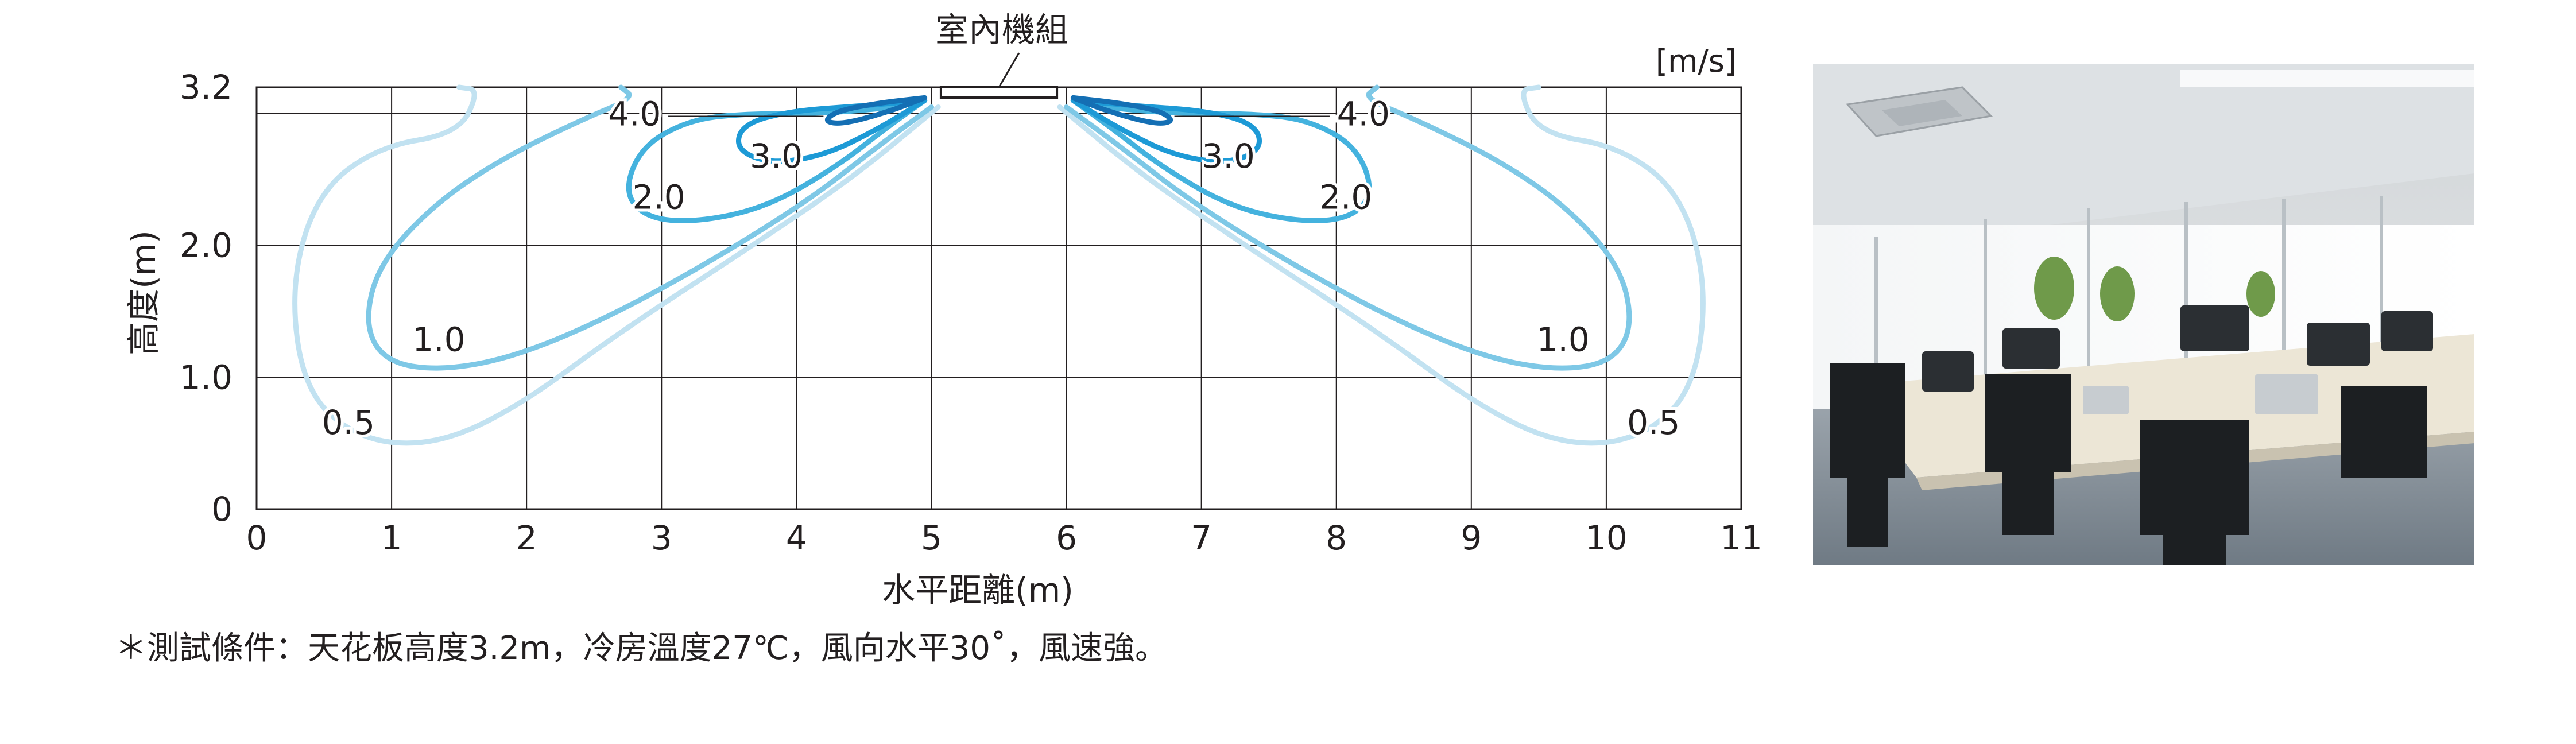 This screenshot has width=2576, height=744. I want to click on device-label: 室內機組, so click(1002, 29).